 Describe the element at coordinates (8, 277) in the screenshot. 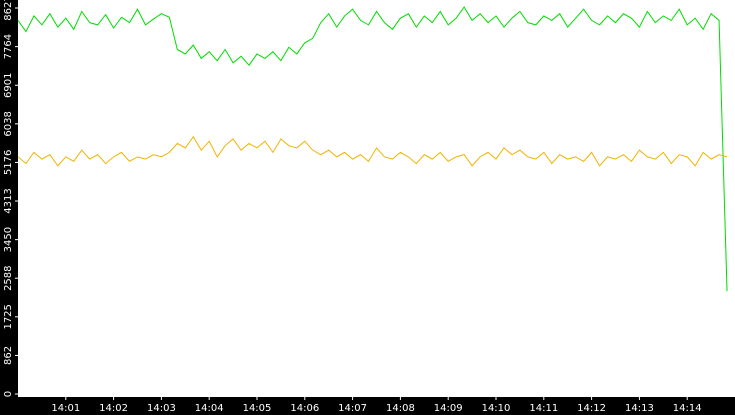

I see `y-tick-label: 2588` at that location.